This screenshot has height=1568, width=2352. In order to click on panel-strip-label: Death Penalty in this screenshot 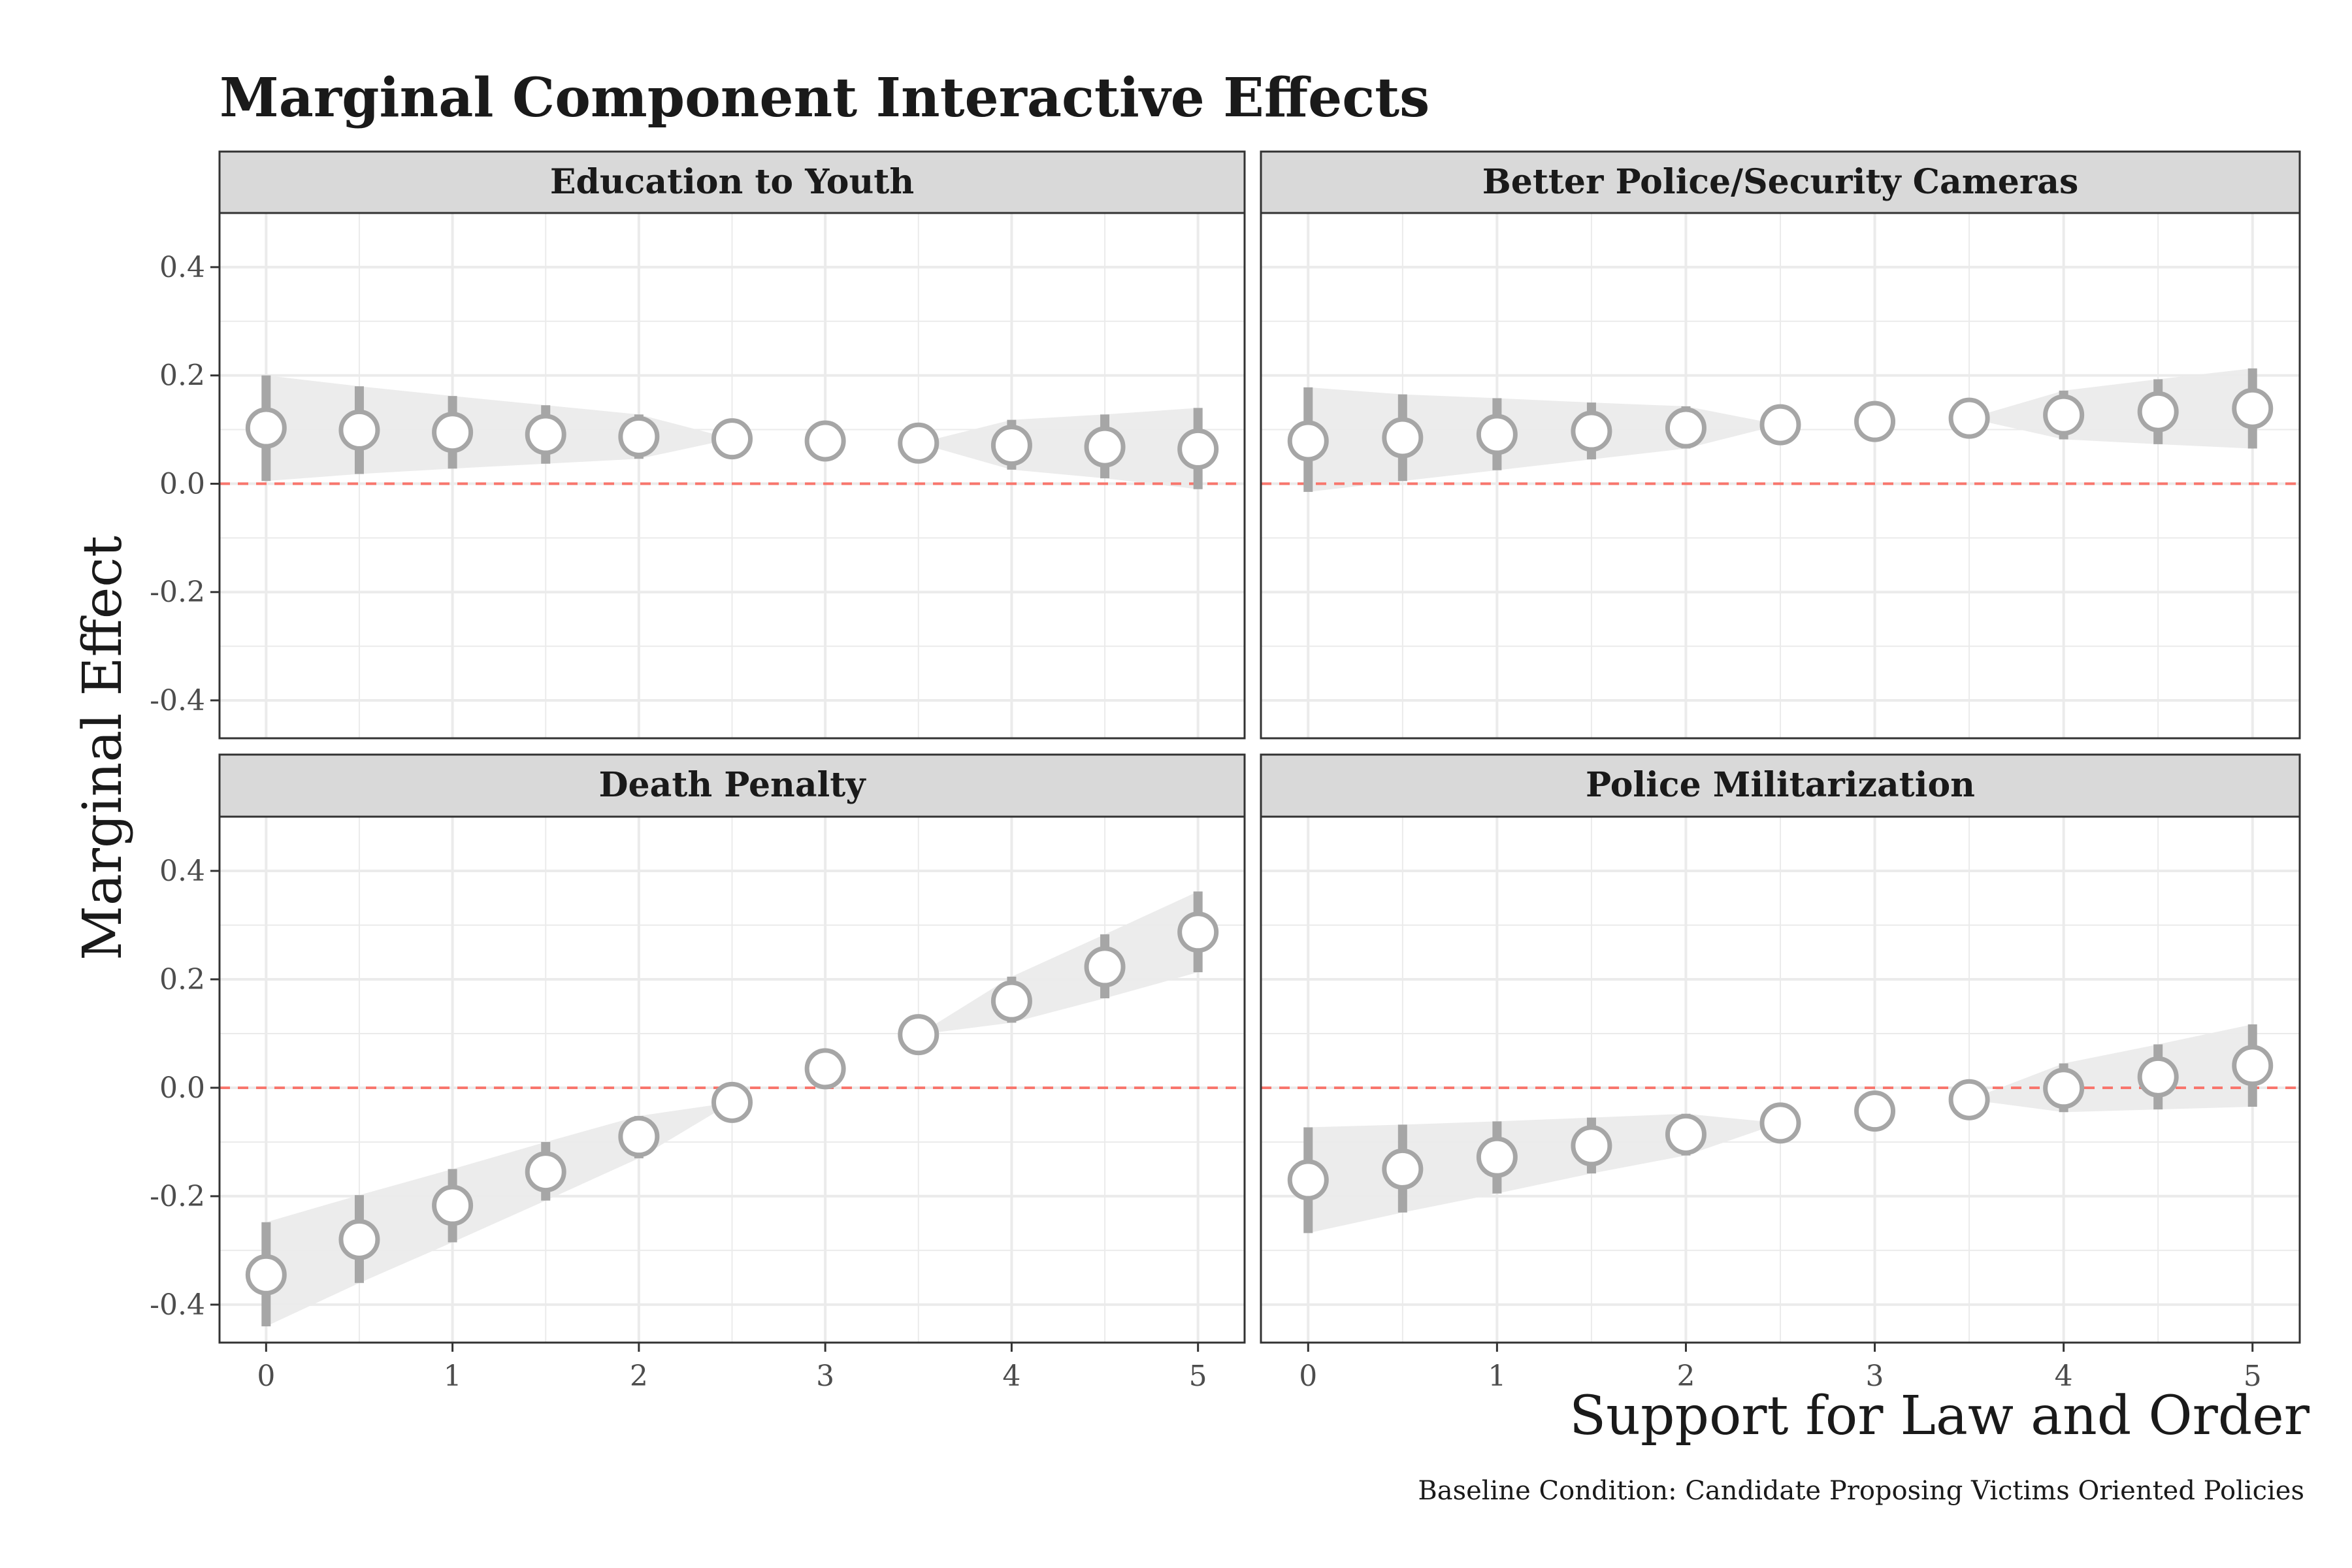, I will do `click(732, 785)`.